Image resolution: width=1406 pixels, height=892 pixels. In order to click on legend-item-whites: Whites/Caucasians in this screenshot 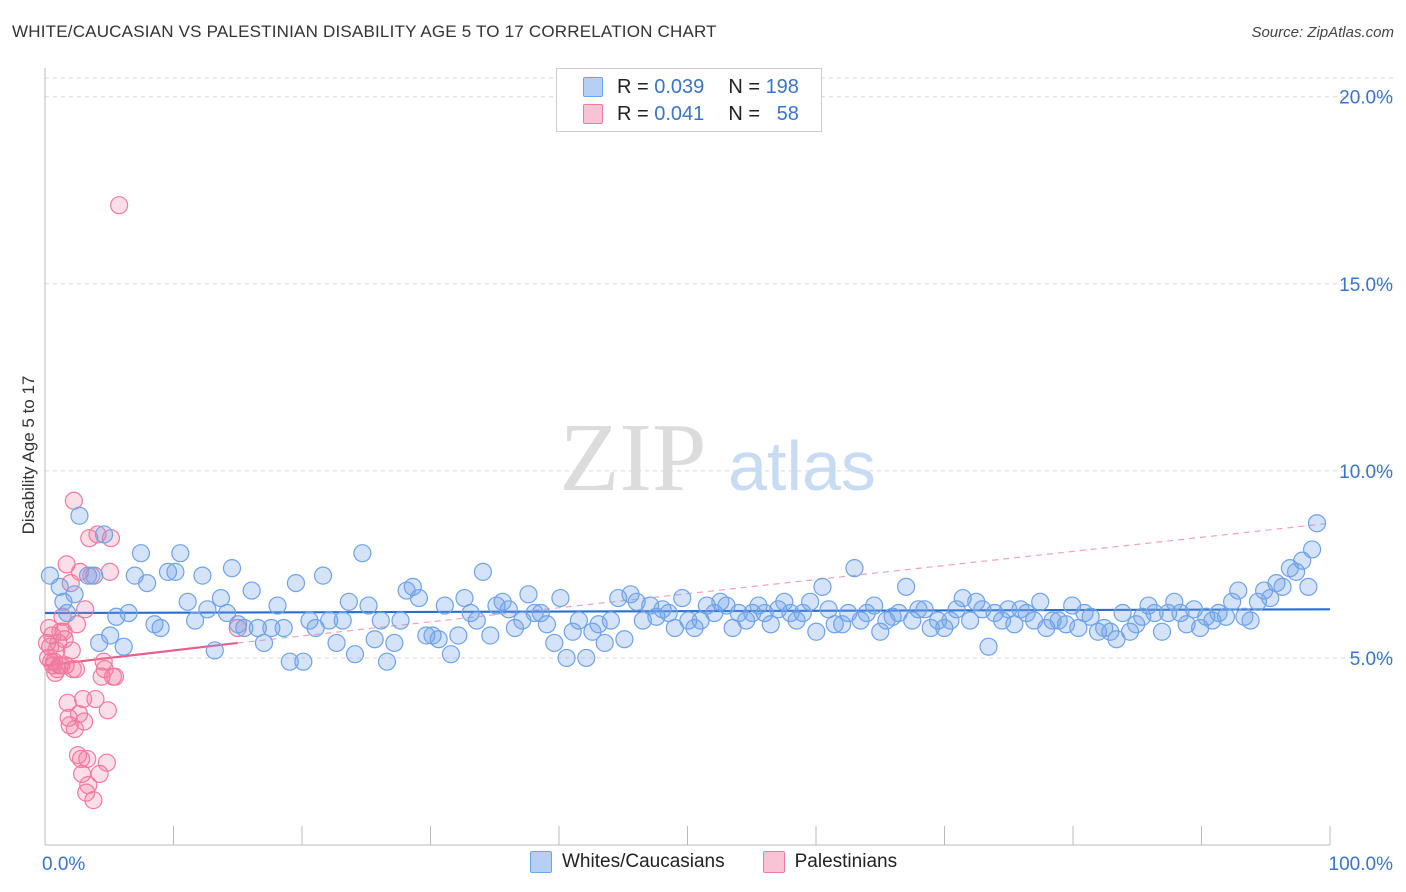, I will do `click(627, 862)`.